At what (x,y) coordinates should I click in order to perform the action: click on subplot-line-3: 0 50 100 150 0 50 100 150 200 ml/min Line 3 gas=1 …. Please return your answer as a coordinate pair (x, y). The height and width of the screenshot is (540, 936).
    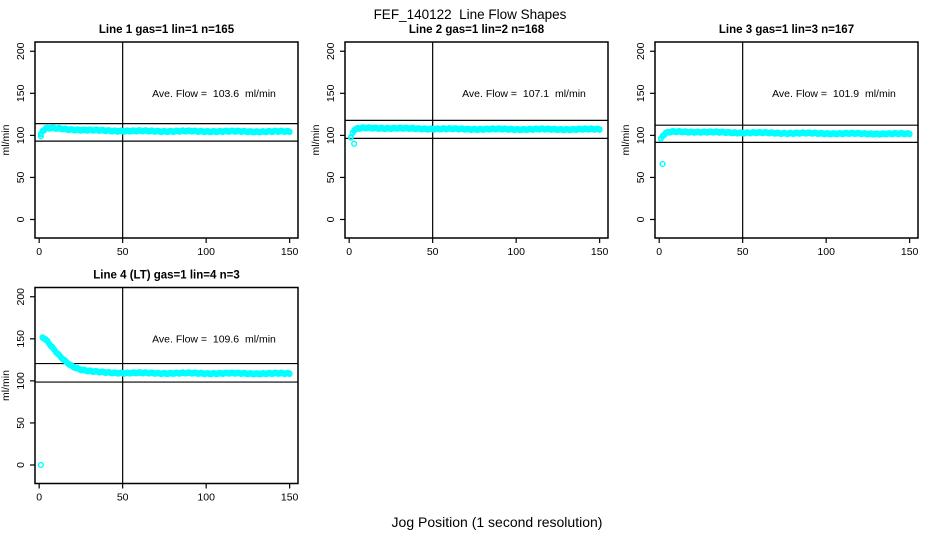
    Looking at the image, I should click on (769, 141).